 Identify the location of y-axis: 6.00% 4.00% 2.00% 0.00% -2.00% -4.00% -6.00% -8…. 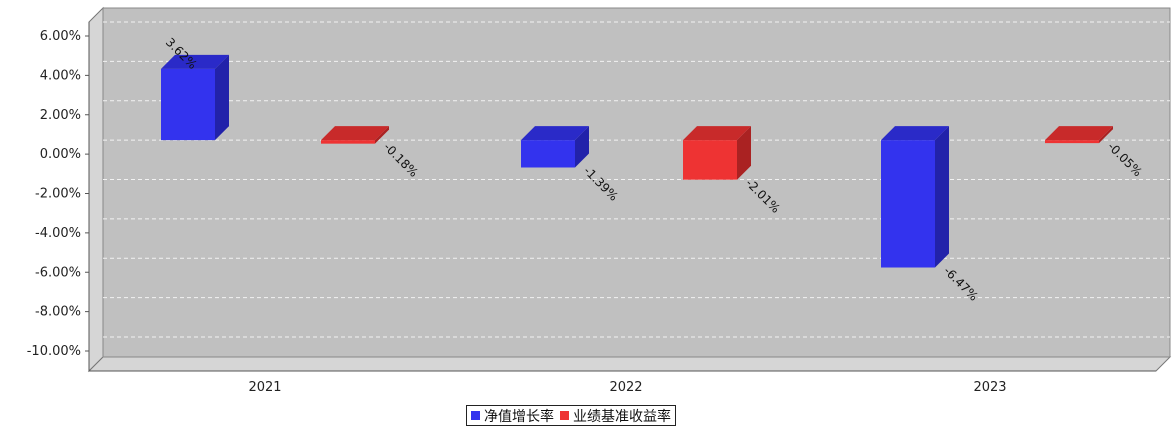
(58, 196).